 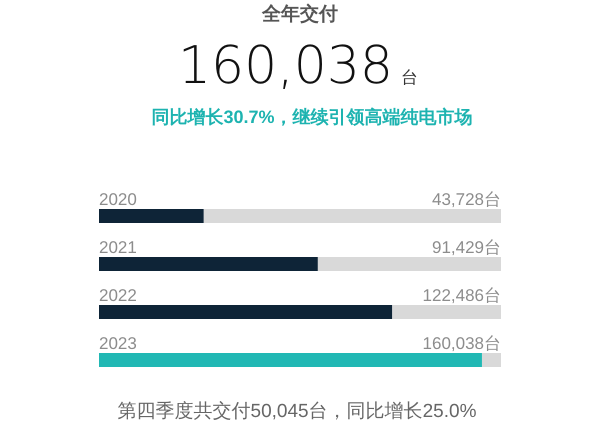 What do you see at coordinates (312, 117) in the screenshot?
I see `subtitle: 同比增长30.7%，继续引领高端纯电市场` at bounding box center [312, 117].